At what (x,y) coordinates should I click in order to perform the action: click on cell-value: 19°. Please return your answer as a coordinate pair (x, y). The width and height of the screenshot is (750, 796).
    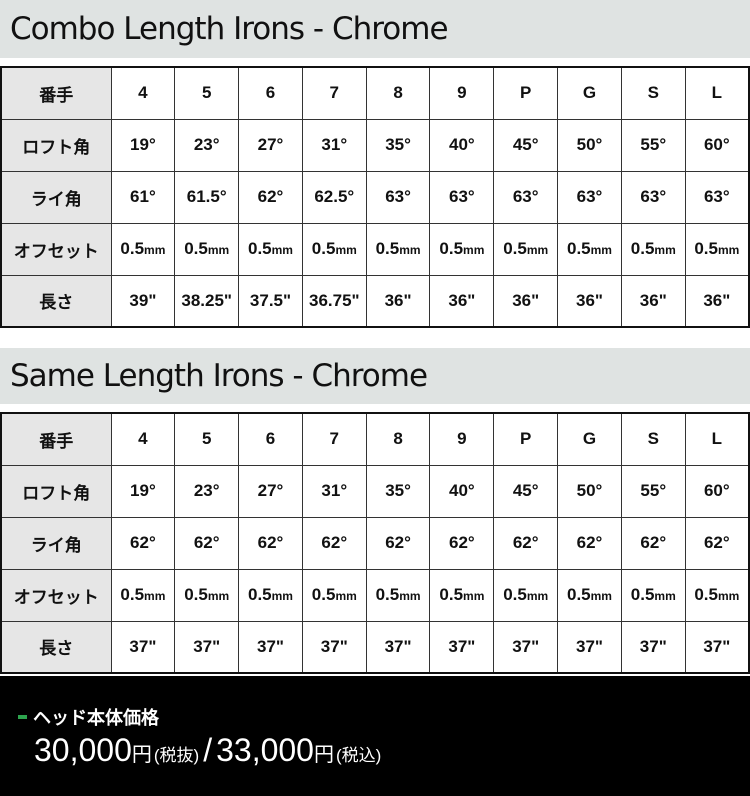
    Looking at the image, I should click on (143, 490).